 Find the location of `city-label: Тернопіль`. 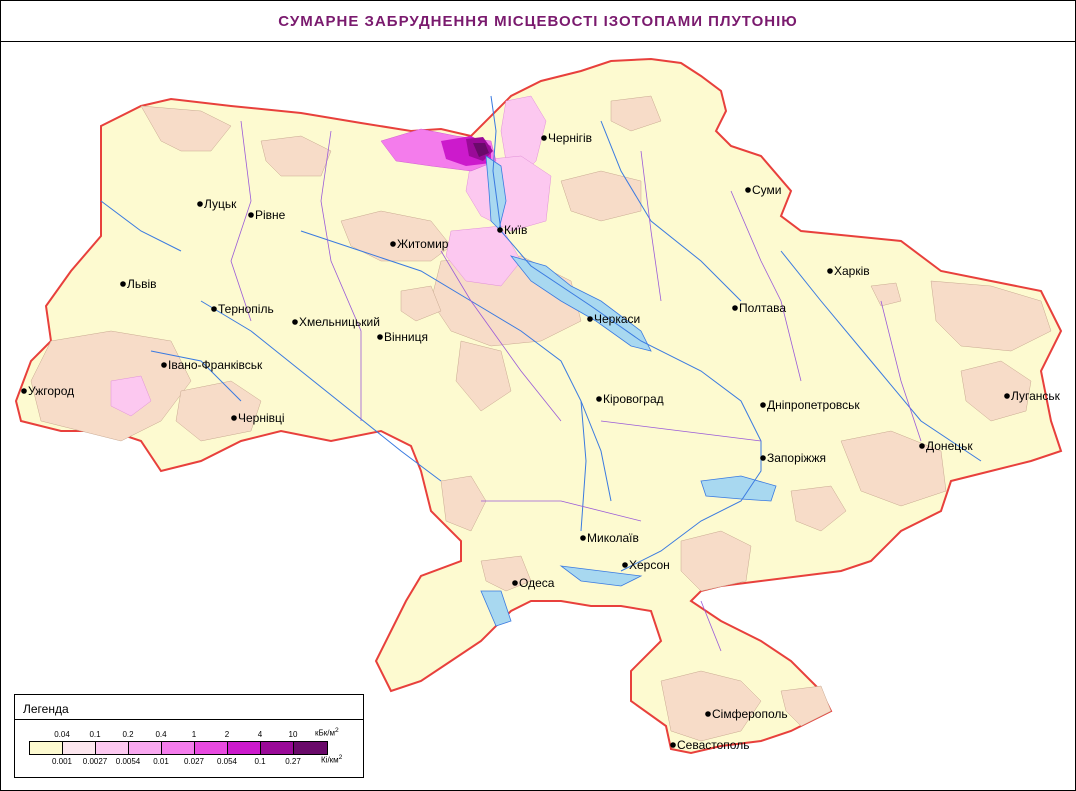

city-label: Тернопіль is located at coordinates (246, 309).